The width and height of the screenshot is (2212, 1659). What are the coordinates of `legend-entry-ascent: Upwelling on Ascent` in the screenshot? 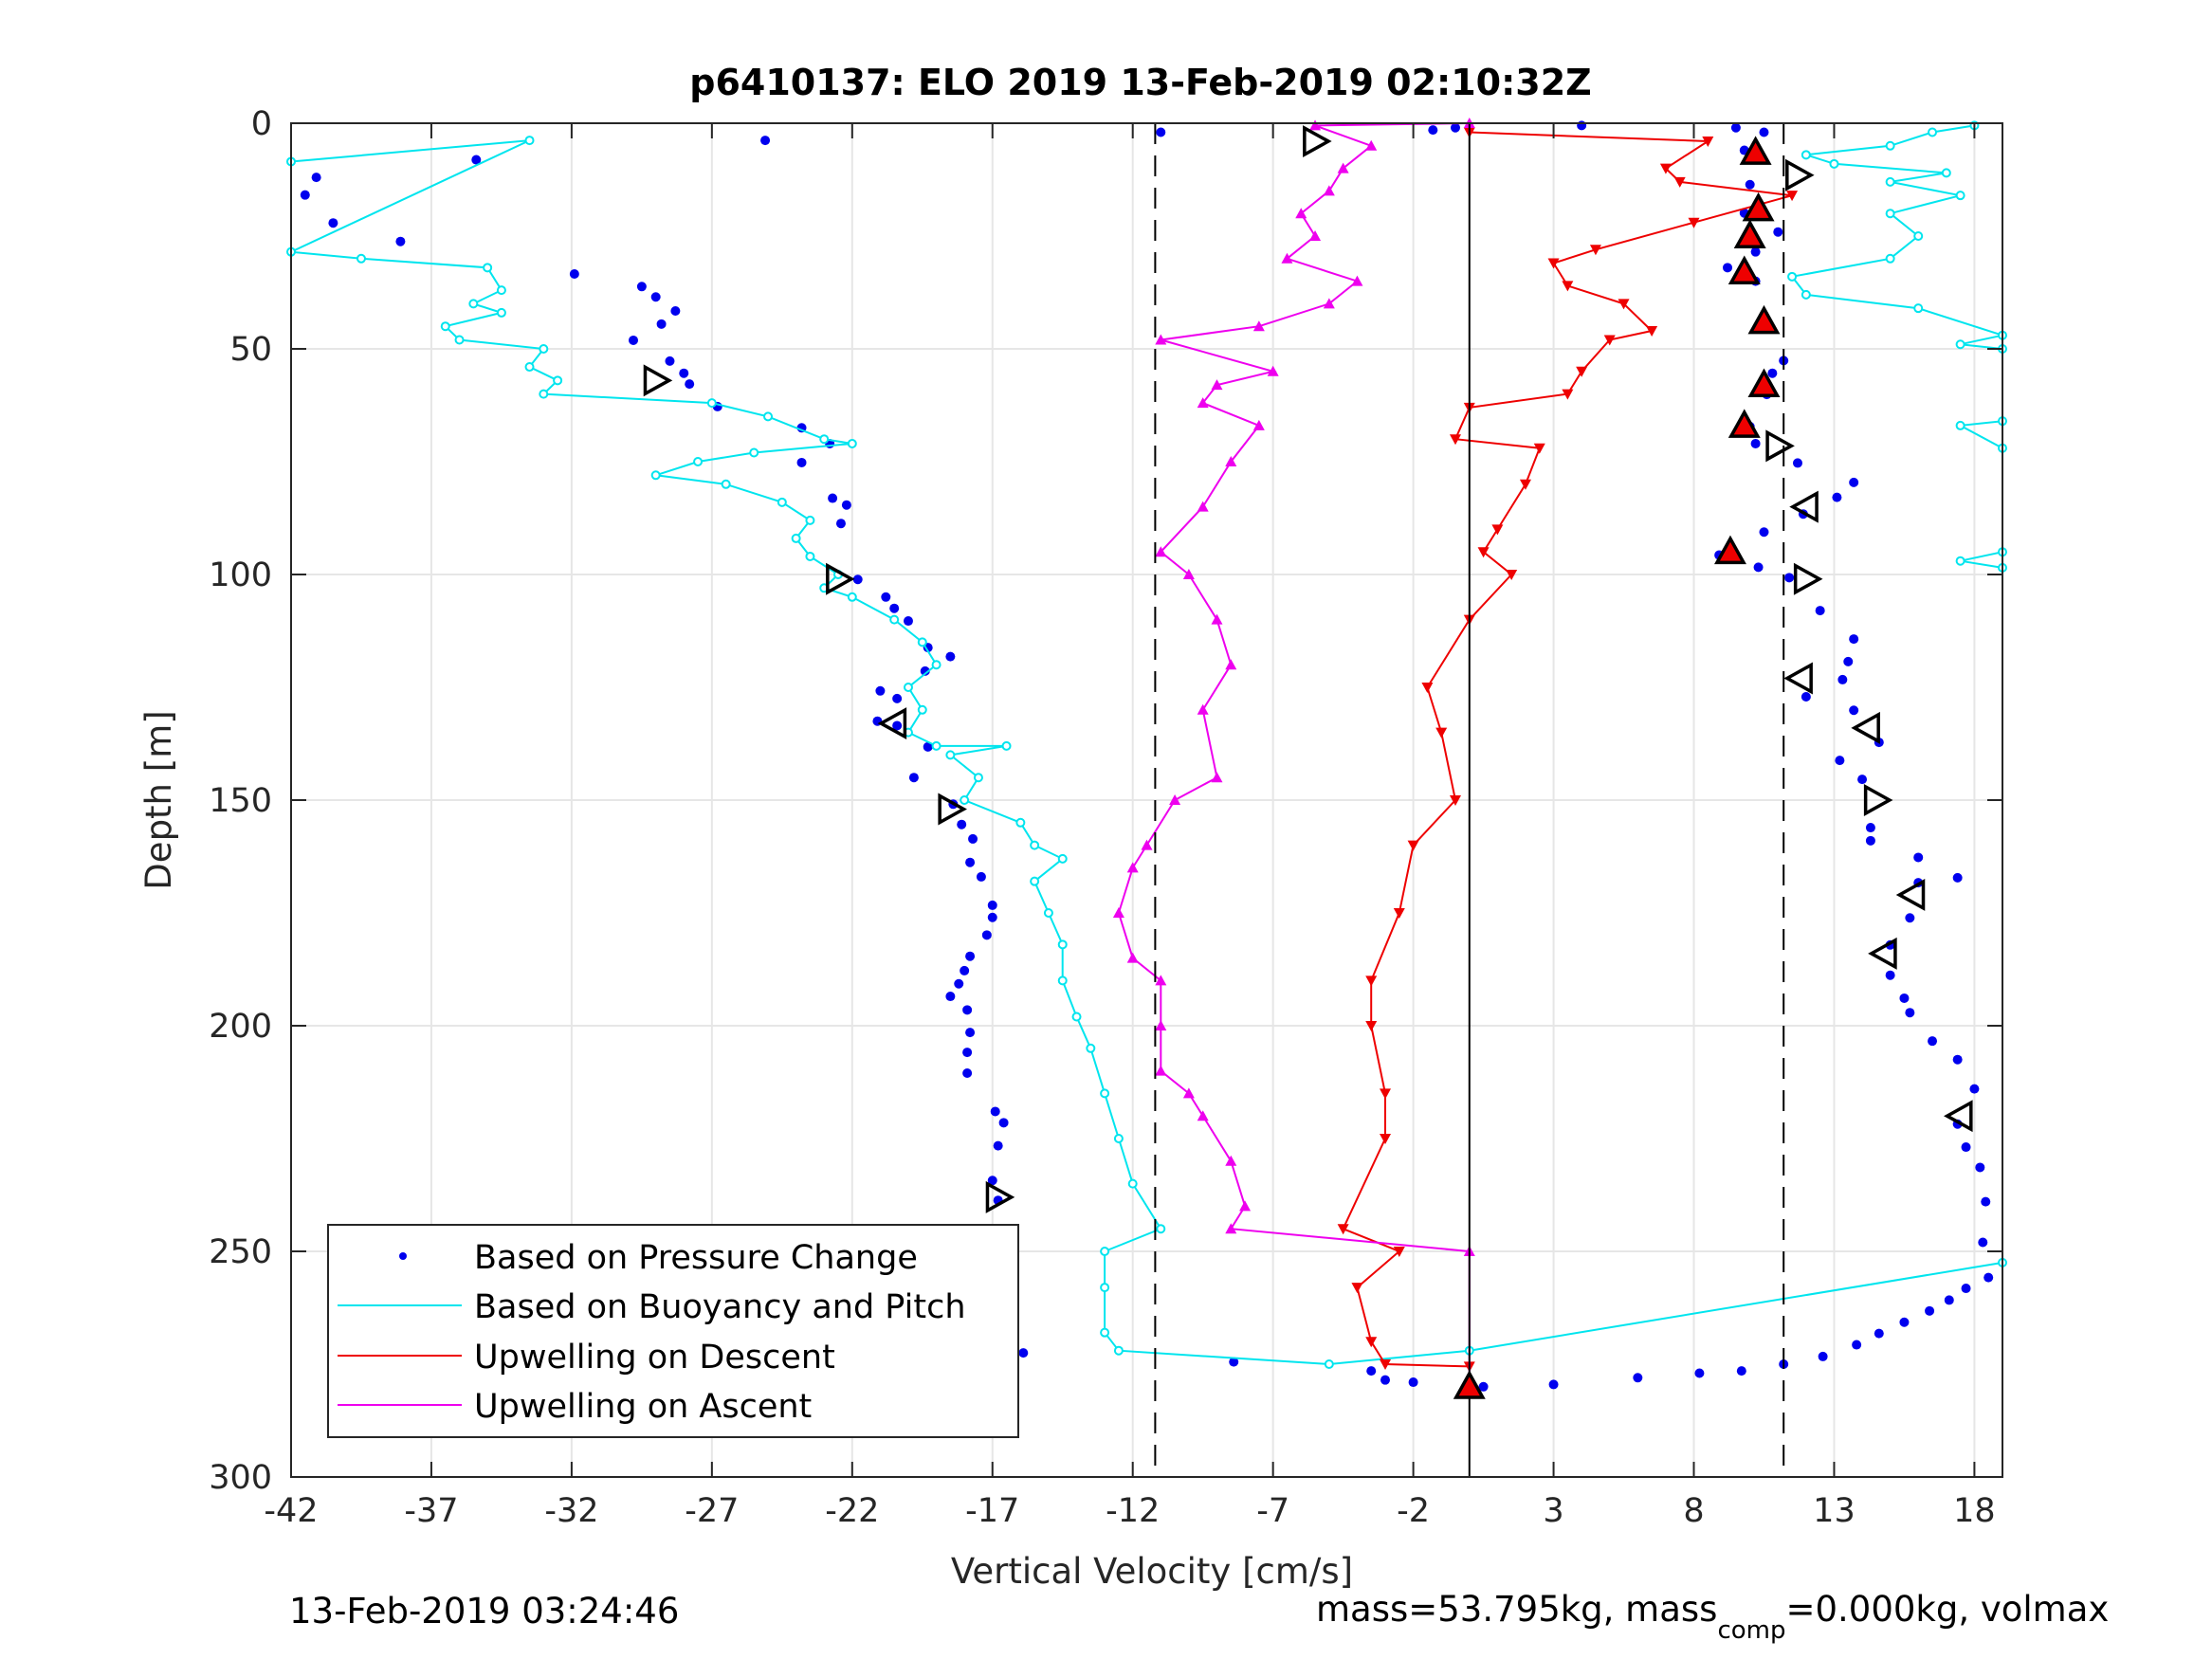 It's located at (575, 1407).